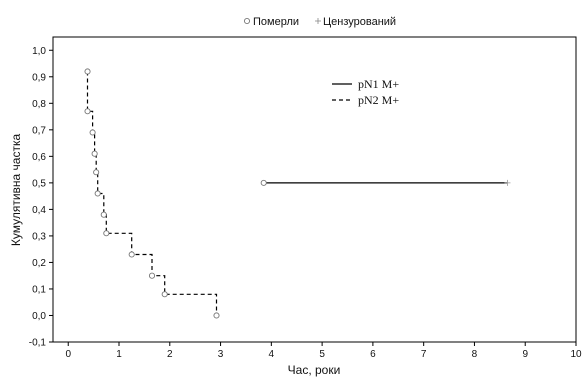 This screenshot has height=378, width=587. What do you see at coordinates (378, 100) in the screenshot?
I see `legend-series-pn2: pN2 M+` at bounding box center [378, 100].